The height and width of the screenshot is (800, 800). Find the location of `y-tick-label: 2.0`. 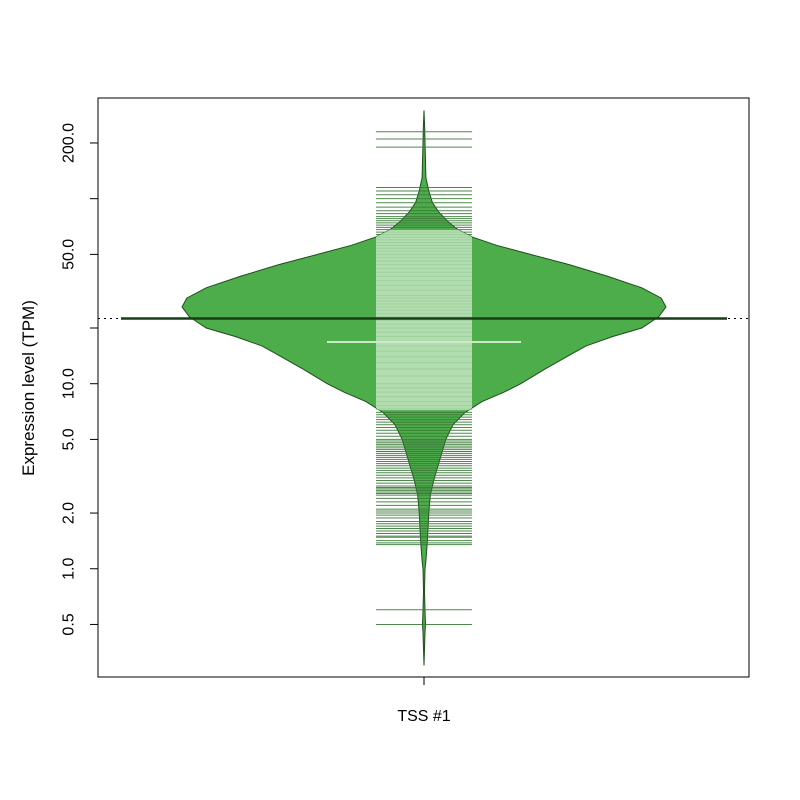

y-tick-label: 2.0 is located at coordinates (69, 513).